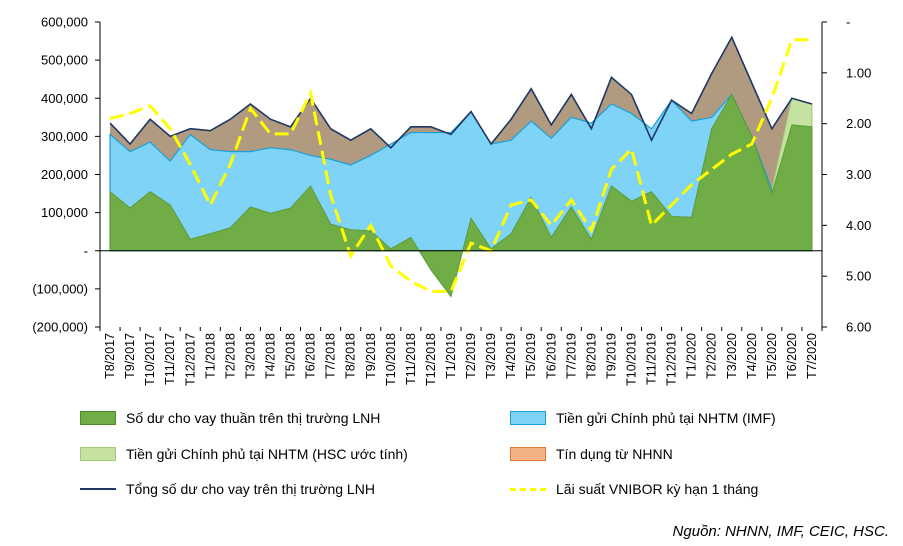 This screenshot has height=546, width=903. Describe the element at coordinates (371, 356) in the screenshot. I see `x-tick-label: T9/2018` at that location.